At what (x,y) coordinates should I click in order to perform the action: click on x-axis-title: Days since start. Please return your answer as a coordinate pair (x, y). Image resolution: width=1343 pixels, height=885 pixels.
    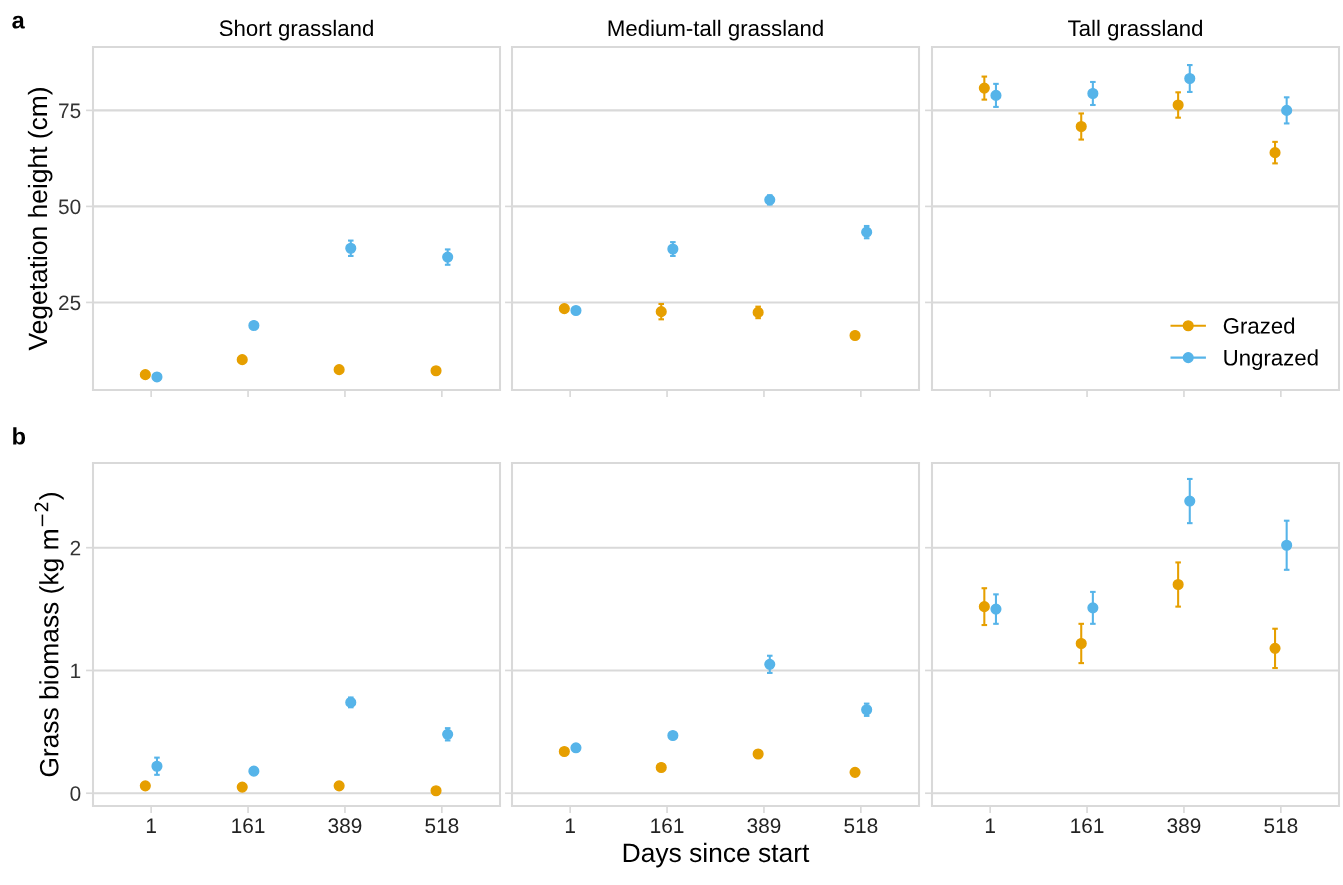
    Looking at the image, I should click on (716, 855).